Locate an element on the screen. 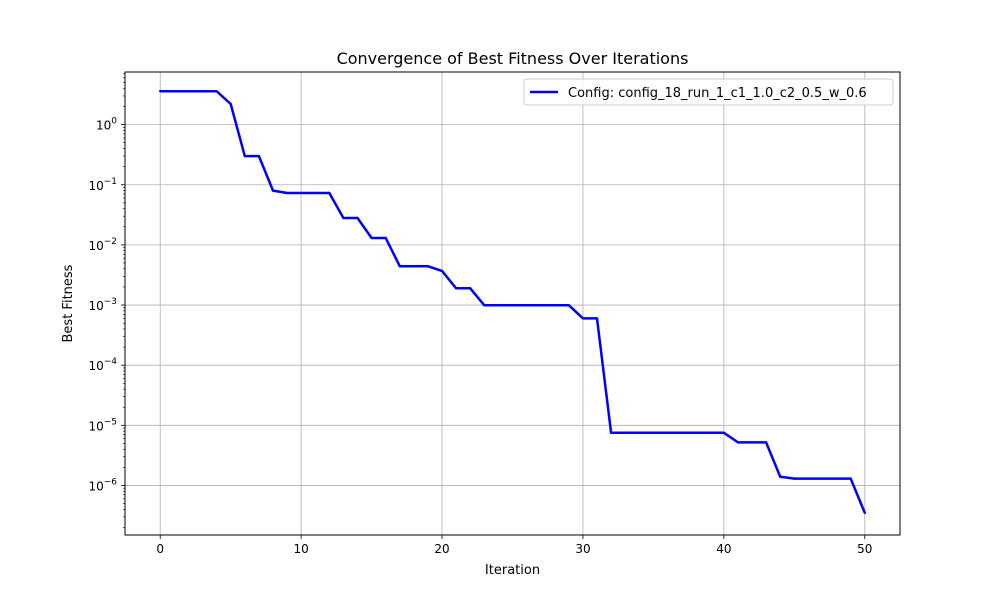  x-tick-label: 20 is located at coordinates (441, 549).